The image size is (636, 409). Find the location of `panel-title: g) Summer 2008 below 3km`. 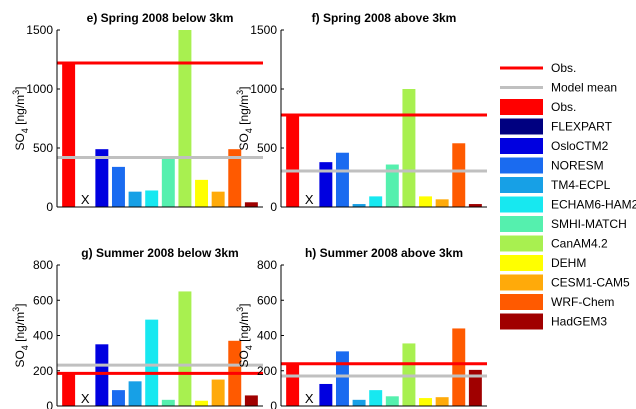

panel-title: g) Summer 2008 below 3km is located at coordinates (159, 253).